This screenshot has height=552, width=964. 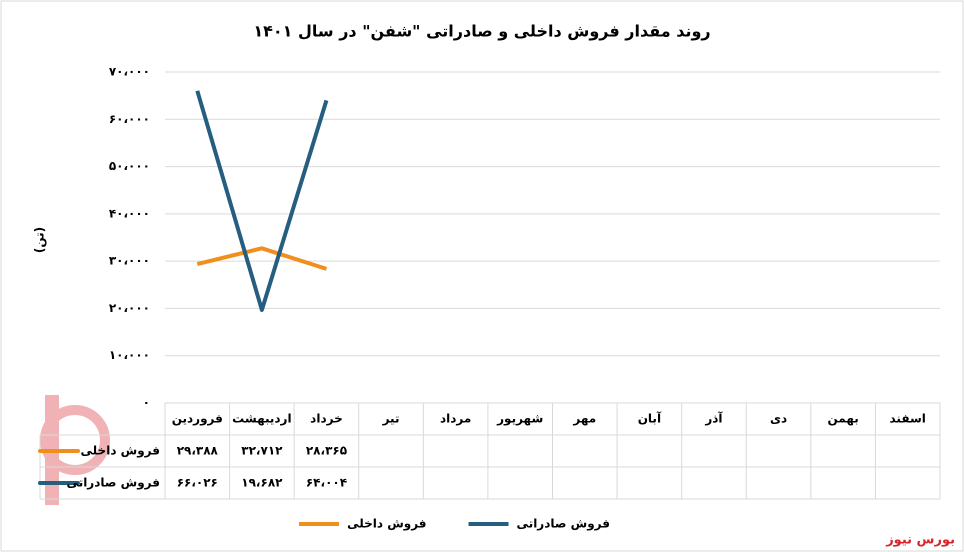 What do you see at coordinates (262, 451) in the screenshot?
I see `data-label: ۳۲،۷۱۲` at bounding box center [262, 451].